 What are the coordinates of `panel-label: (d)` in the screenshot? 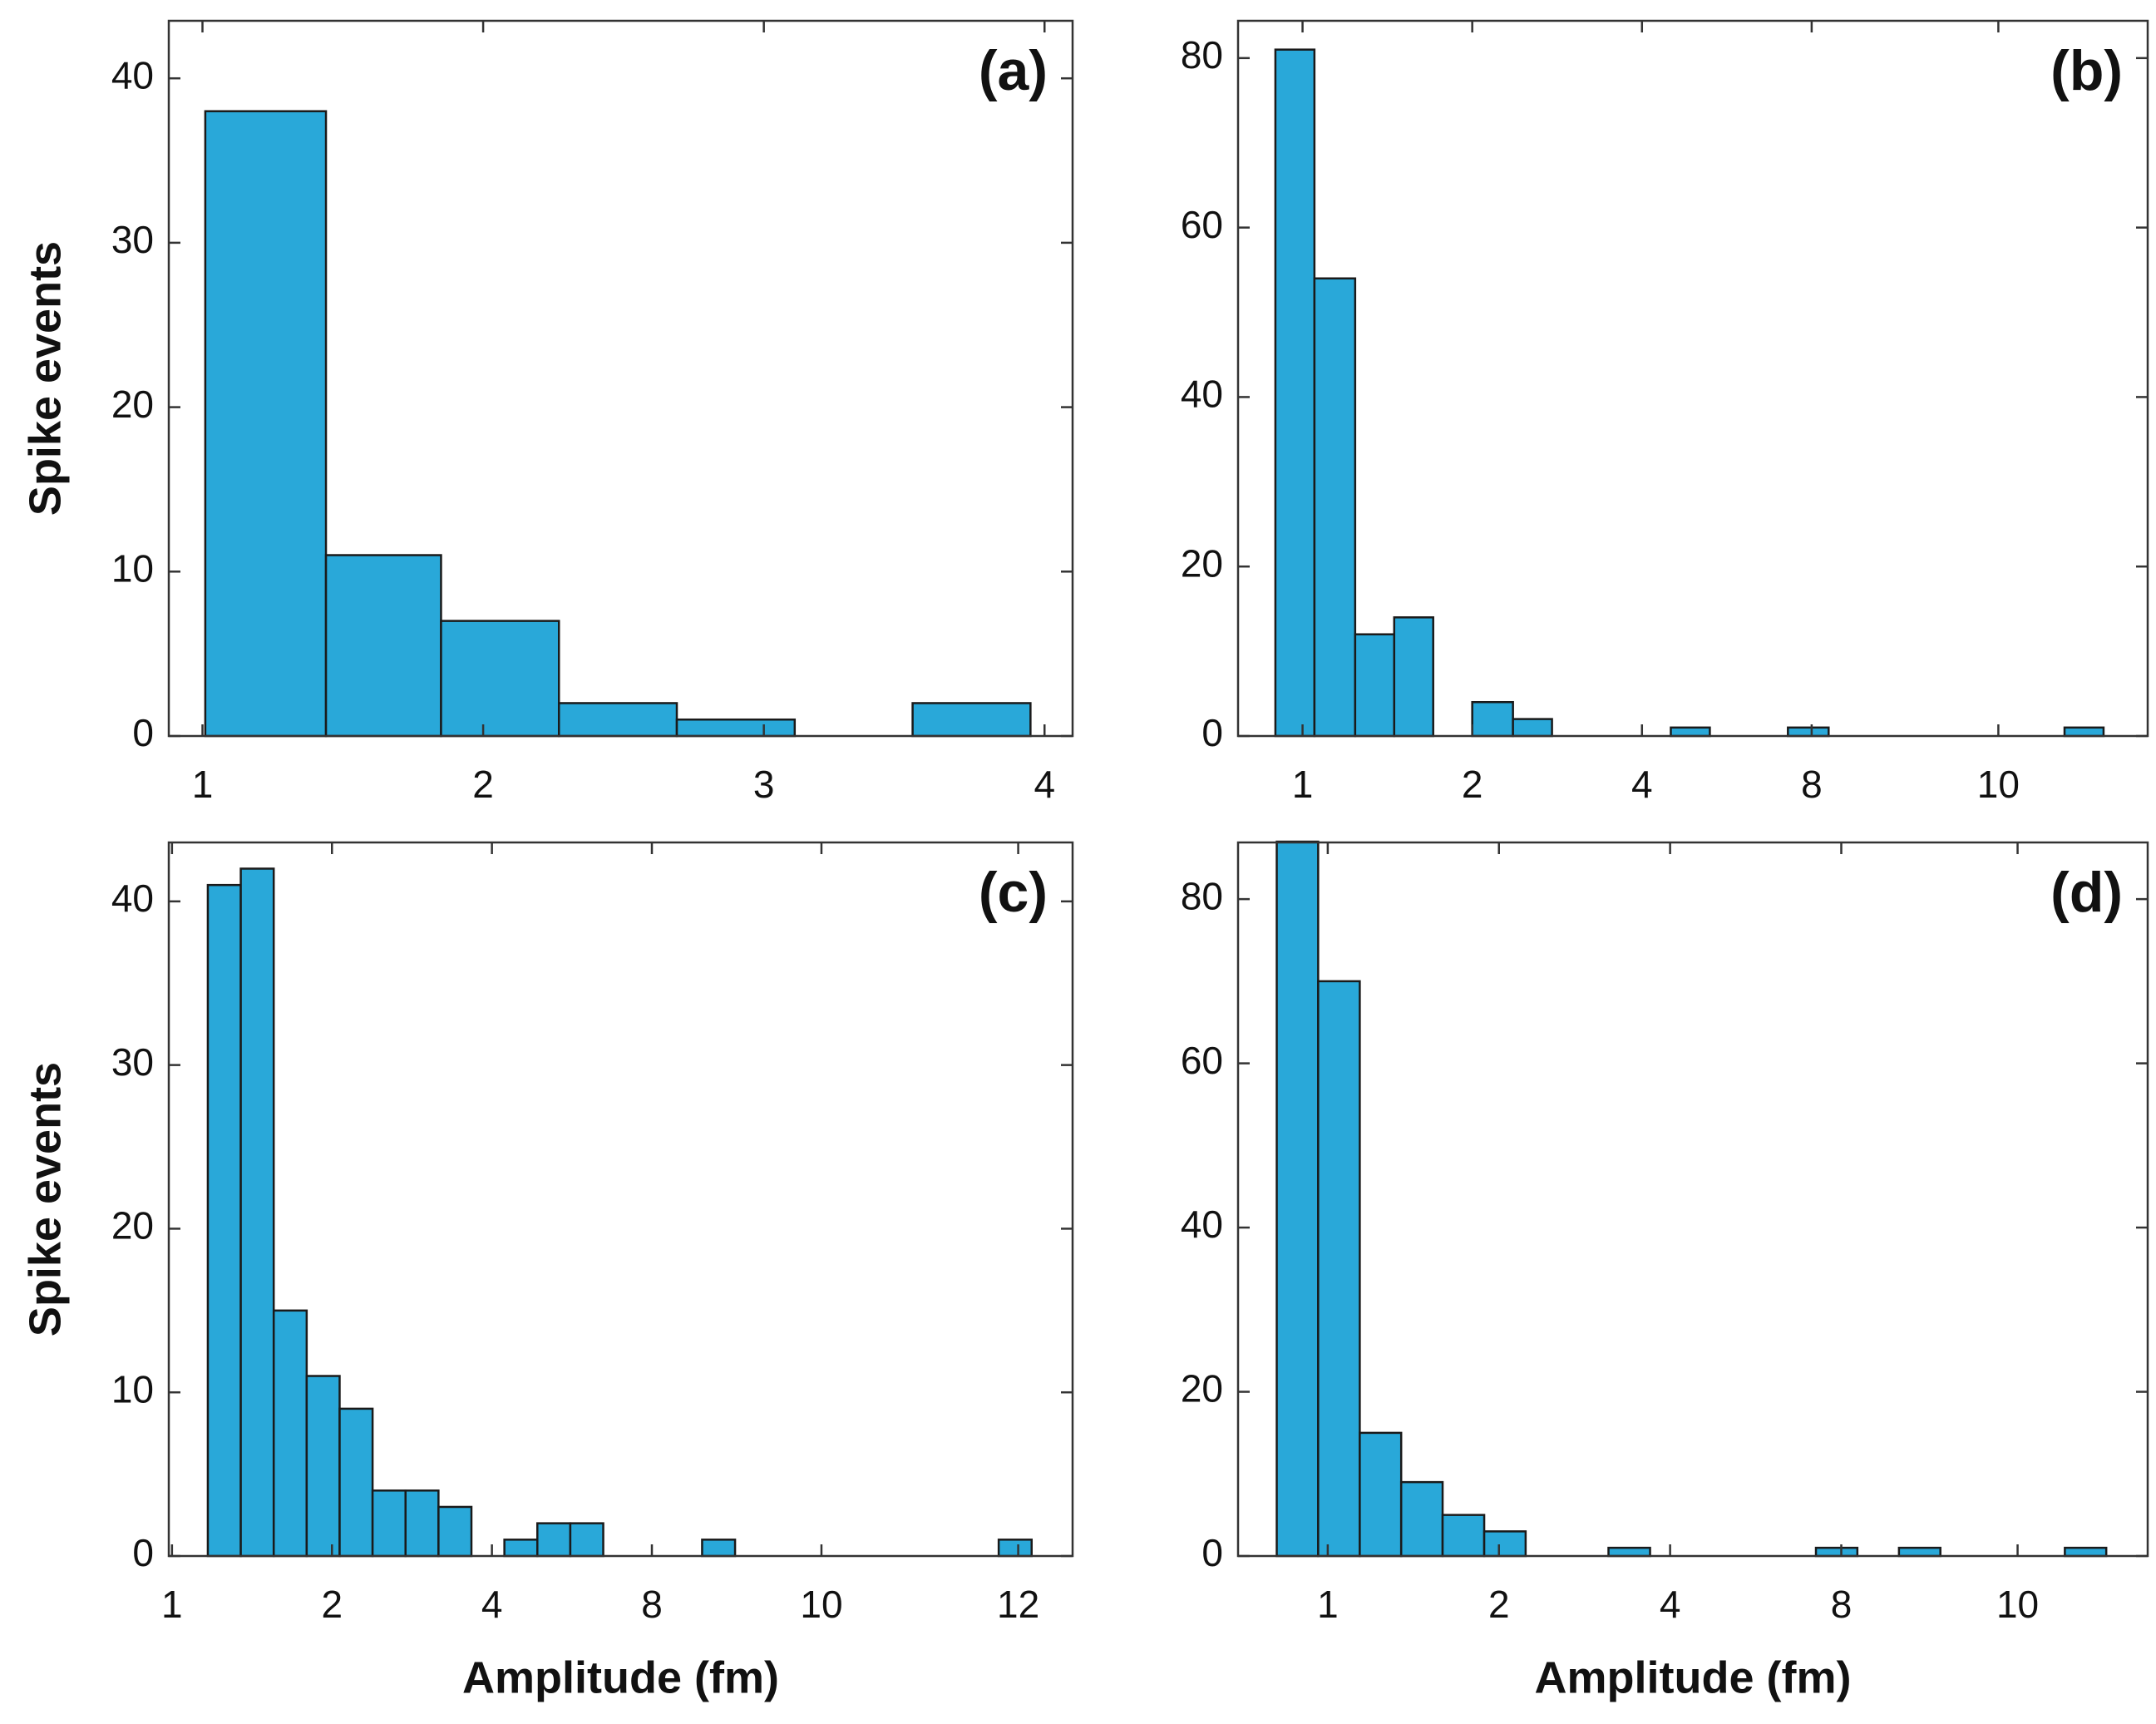 It's located at (2086, 893).